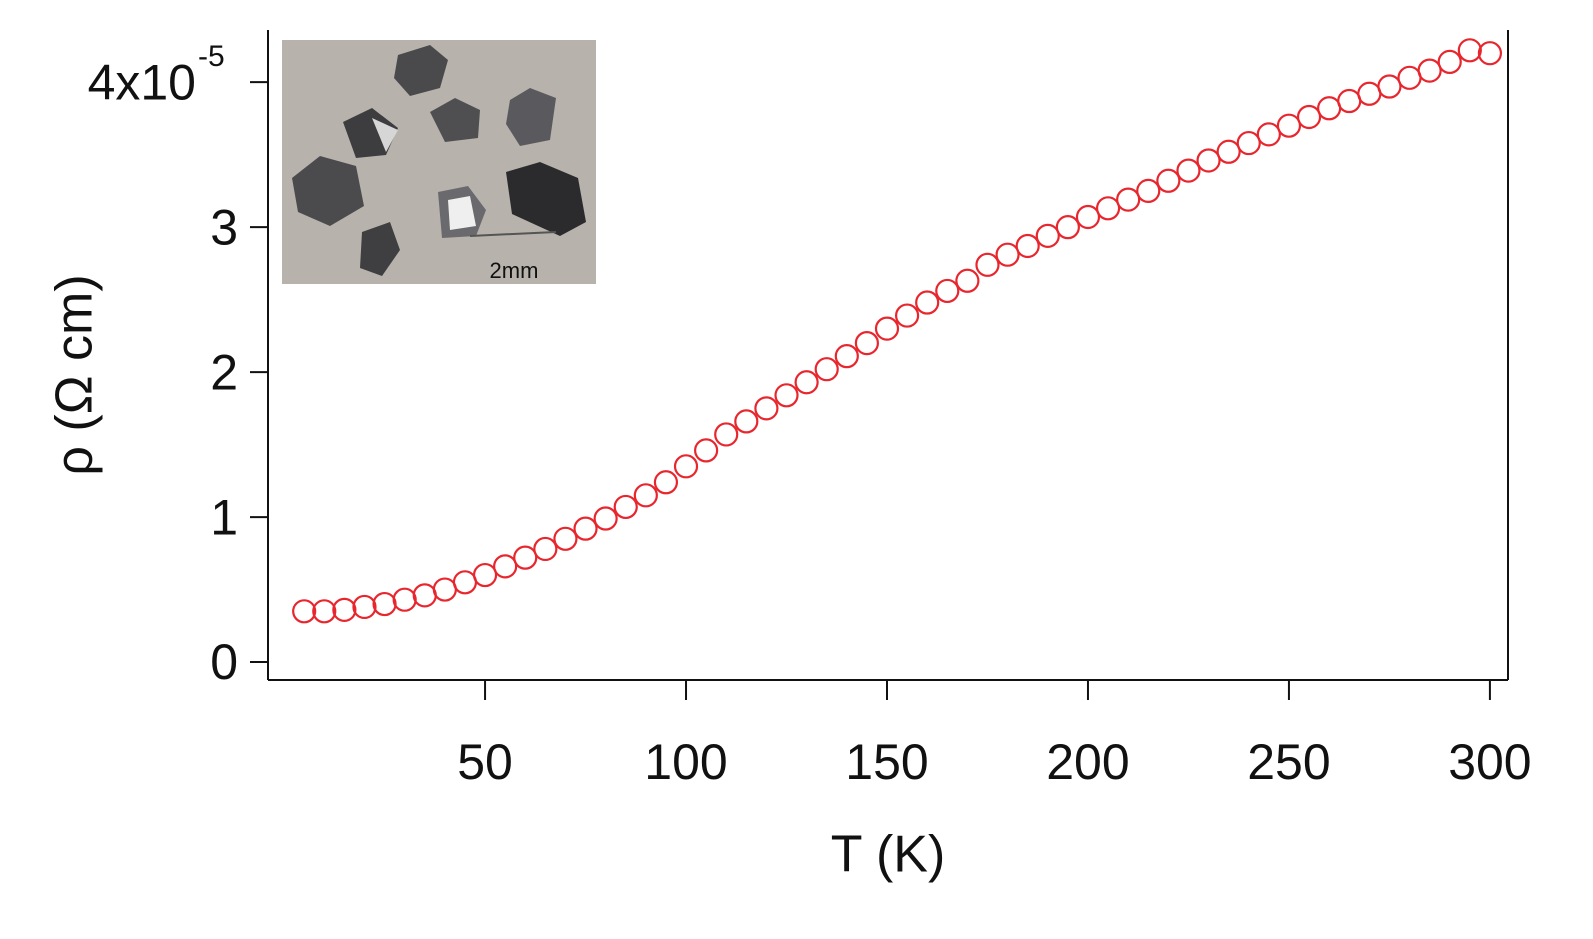 This screenshot has width=1593, height=939. What do you see at coordinates (1087, 762) in the screenshot?
I see `x-tick-label: 200` at bounding box center [1087, 762].